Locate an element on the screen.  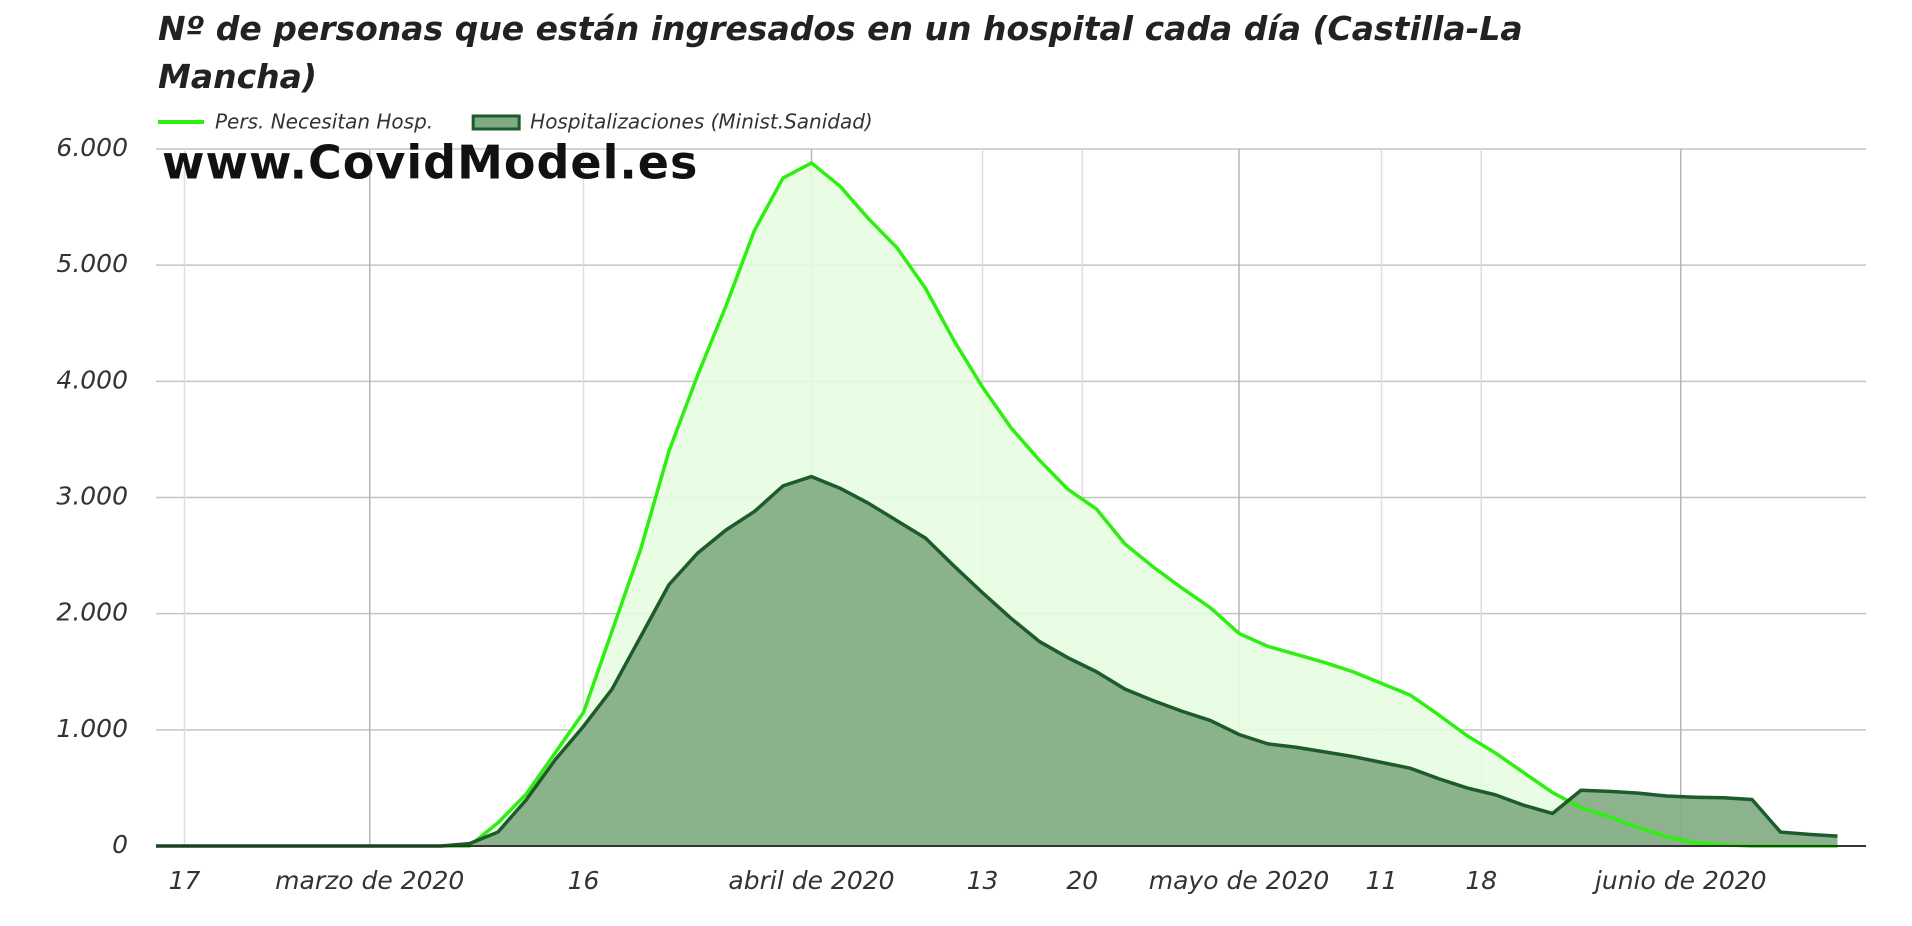
x-tick-label: abril de 2020 is located at coordinates (811, 880).